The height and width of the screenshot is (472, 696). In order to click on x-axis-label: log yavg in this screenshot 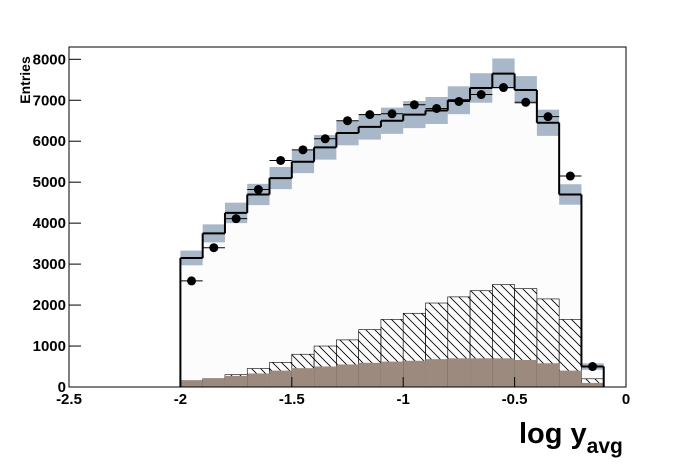, I will do `click(571, 438)`.